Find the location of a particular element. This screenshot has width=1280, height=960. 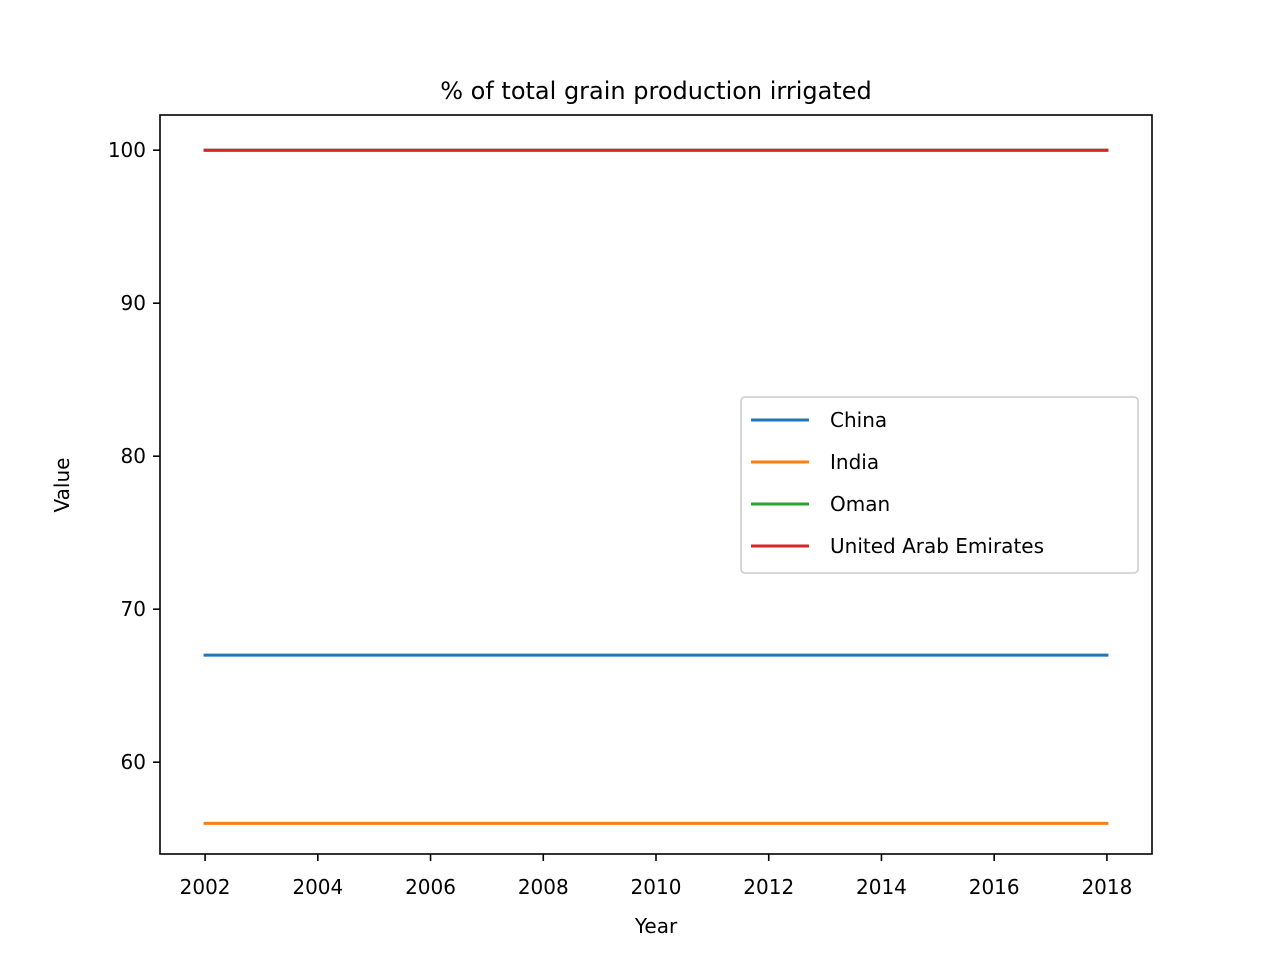

y-tick-label: 80 is located at coordinates (133, 456).